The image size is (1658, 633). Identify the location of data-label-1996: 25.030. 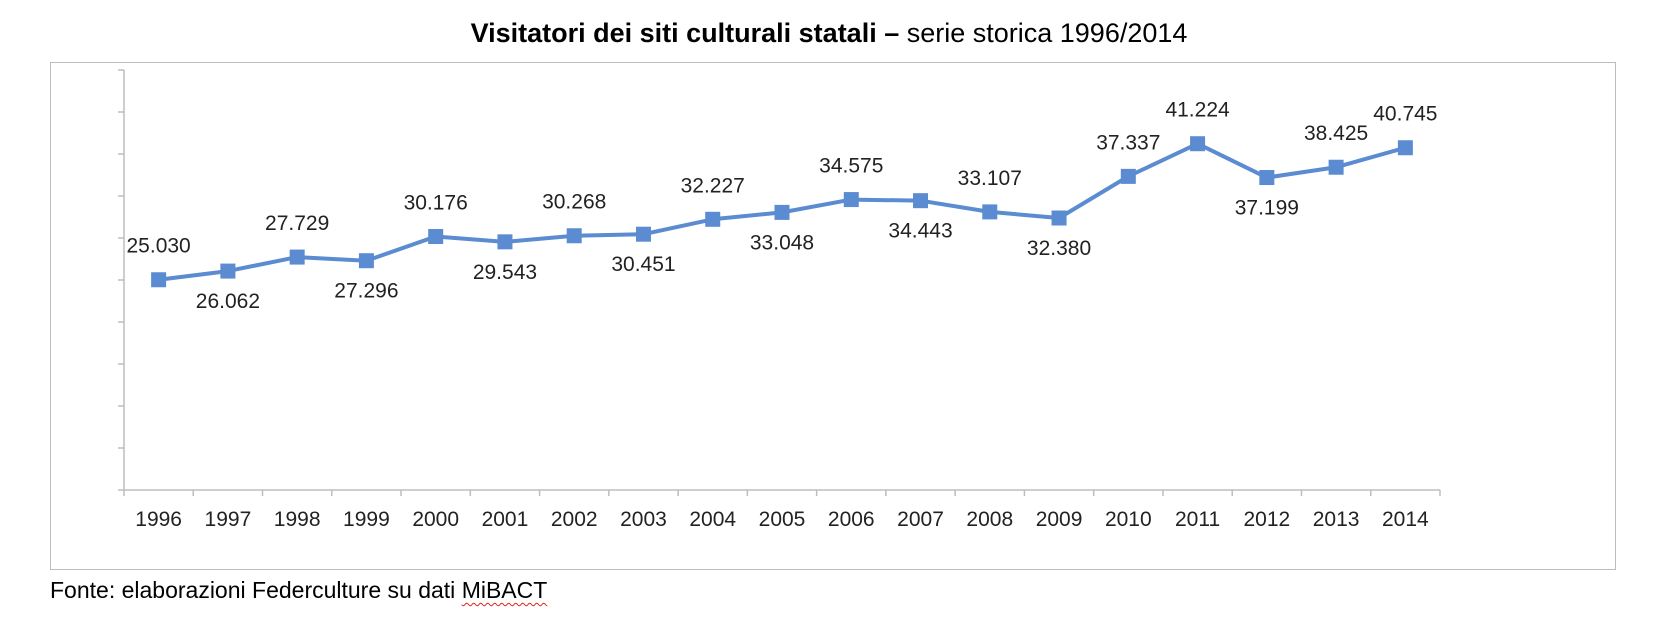
(159, 246).